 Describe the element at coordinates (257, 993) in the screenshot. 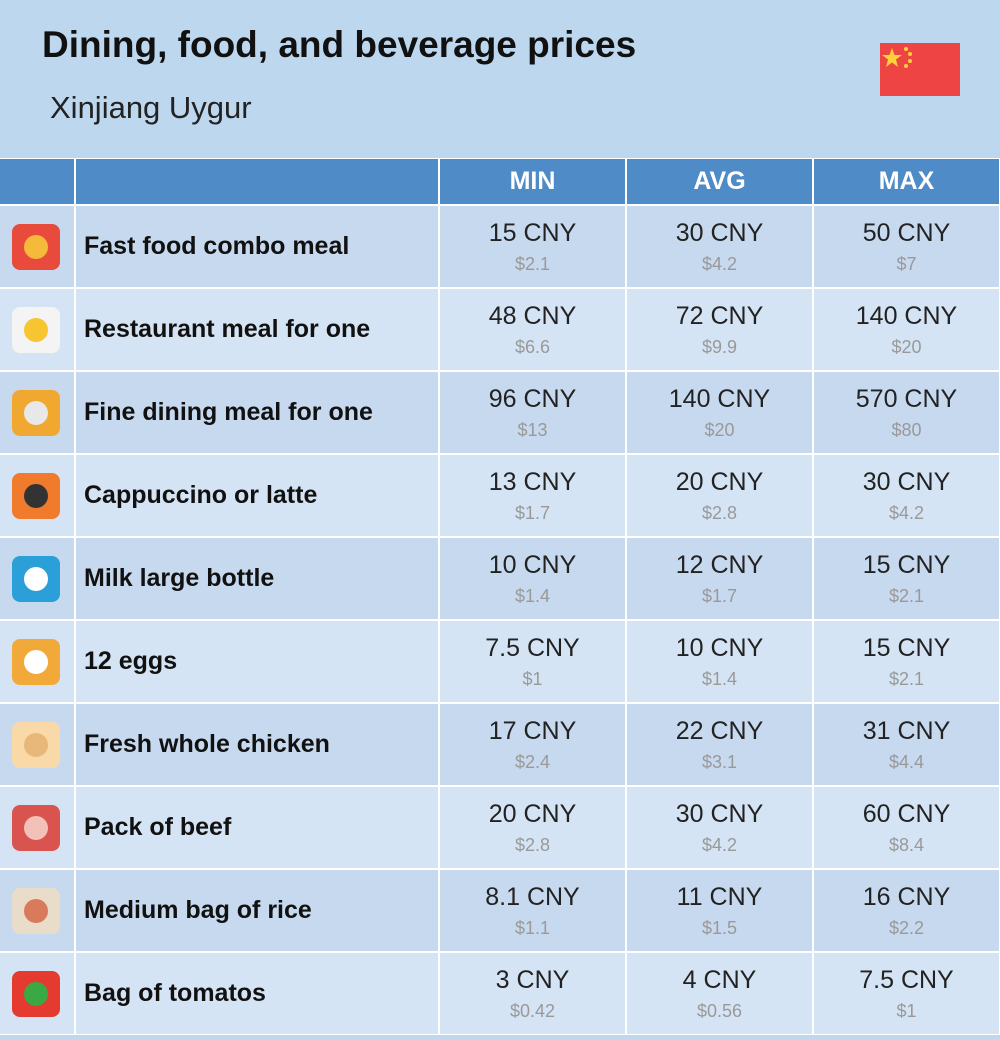

I see `row-label: Bag of tomatos` at that location.